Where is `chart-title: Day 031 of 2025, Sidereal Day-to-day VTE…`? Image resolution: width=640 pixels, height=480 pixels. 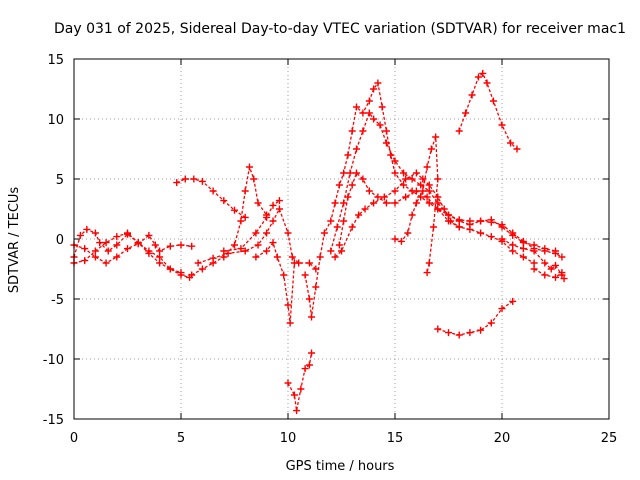 chart-title: Day 031 of 2025, Sidereal Day-to-day VTE… is located at coordinates (340, 29).